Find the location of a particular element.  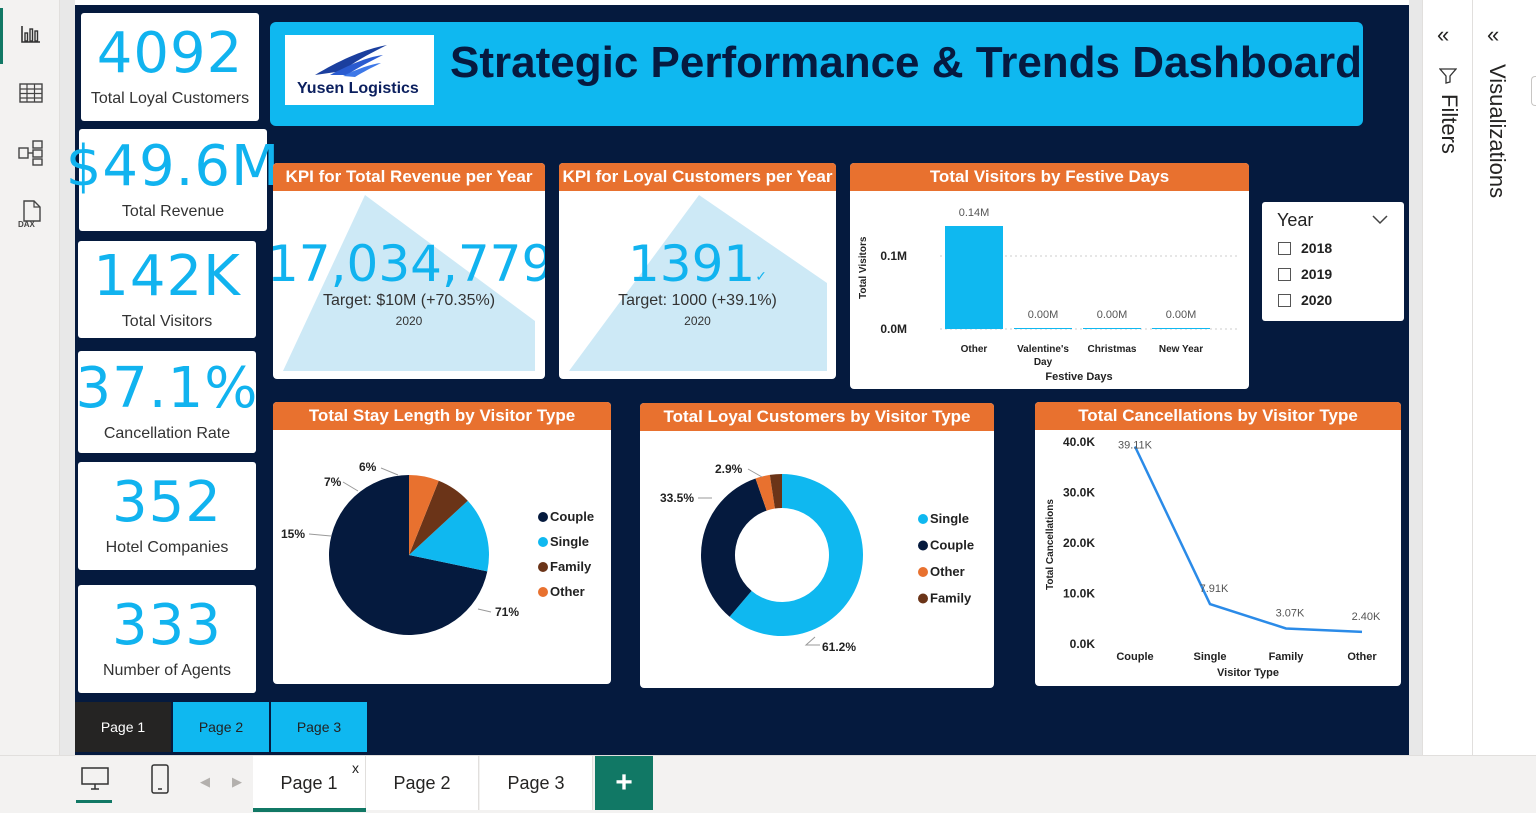

slicer-option-2020: 2020 is located at coordinates (1305, 300).